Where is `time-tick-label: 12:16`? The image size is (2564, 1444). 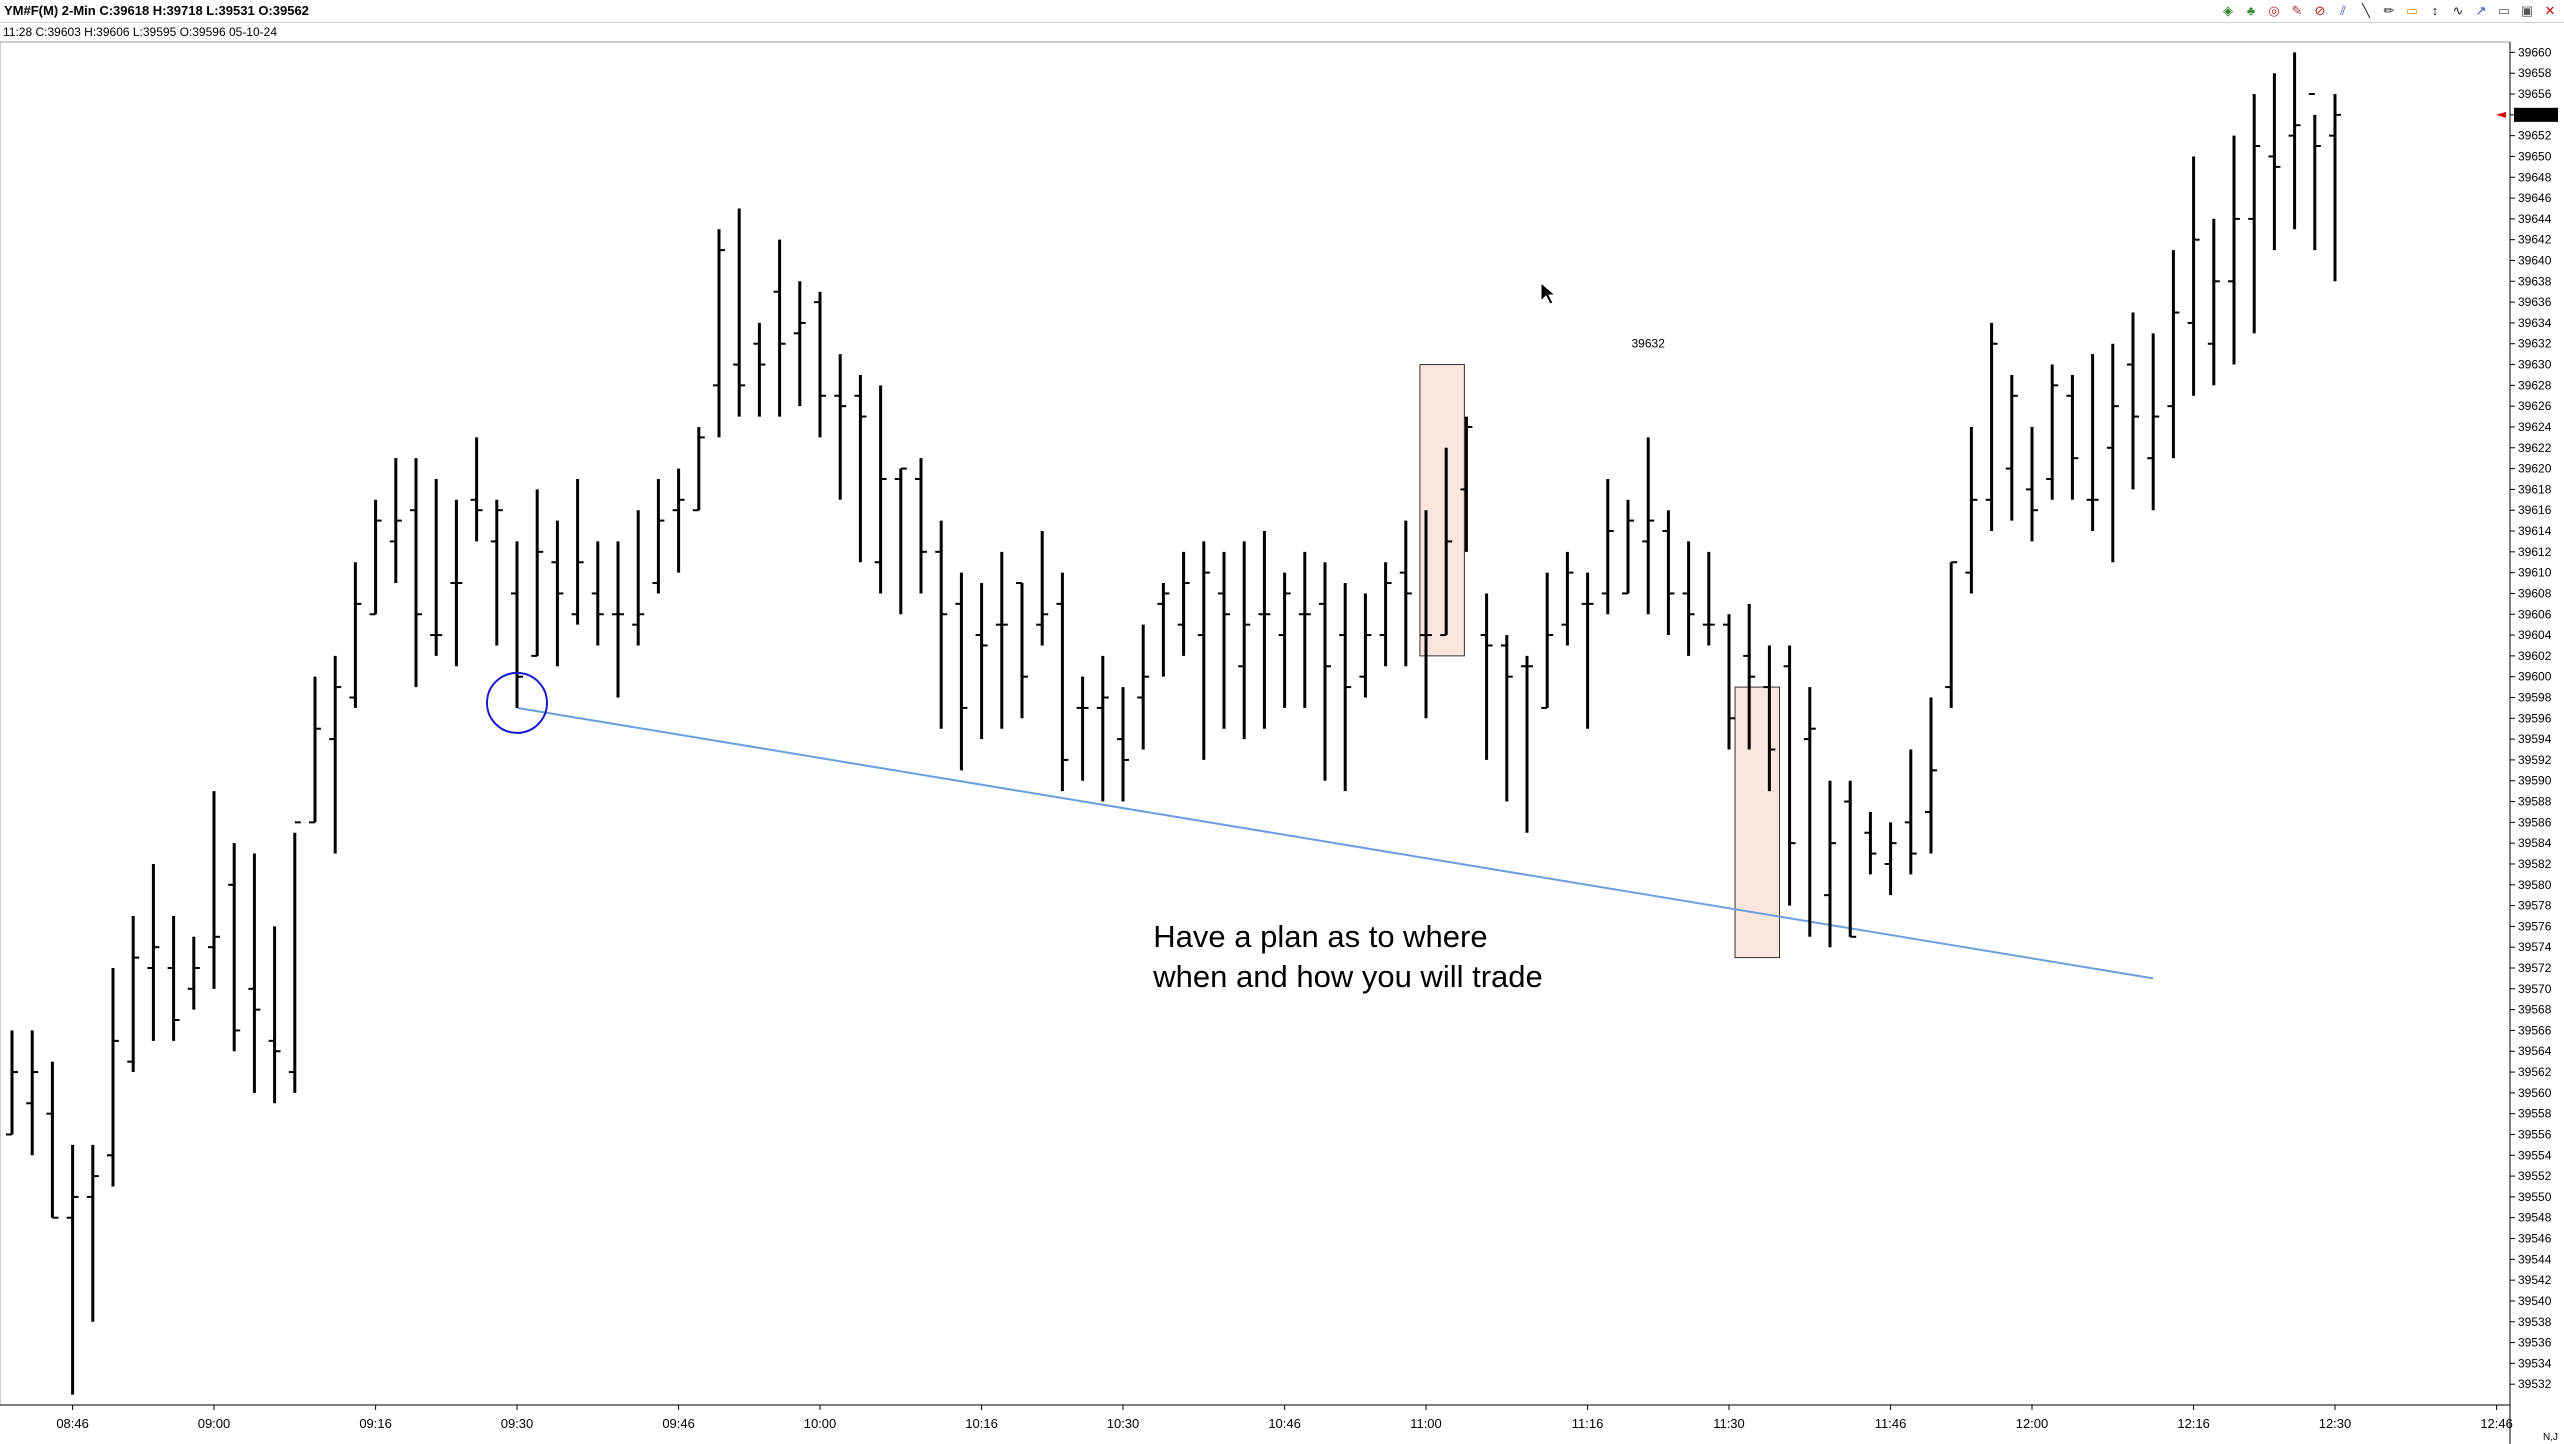 time-tick-label: 12:16 is located at coordinates (2193, 1423).